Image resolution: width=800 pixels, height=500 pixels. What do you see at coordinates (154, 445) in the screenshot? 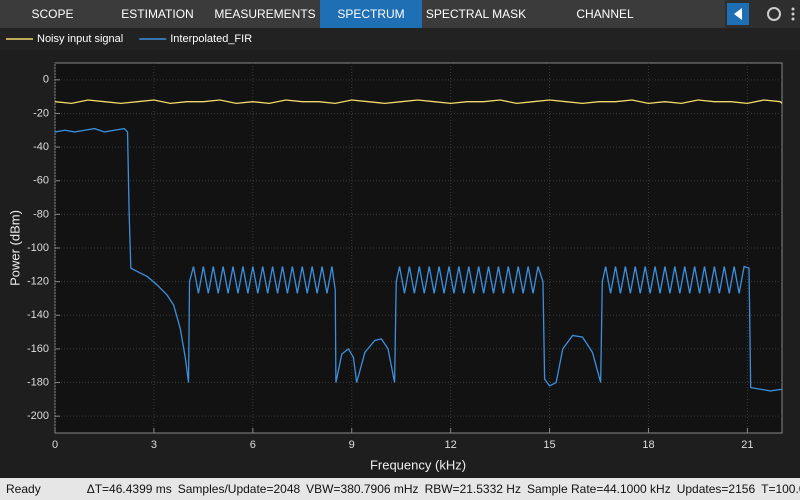
I see `x-tick-label: 3` at bounding box center [154, 445].